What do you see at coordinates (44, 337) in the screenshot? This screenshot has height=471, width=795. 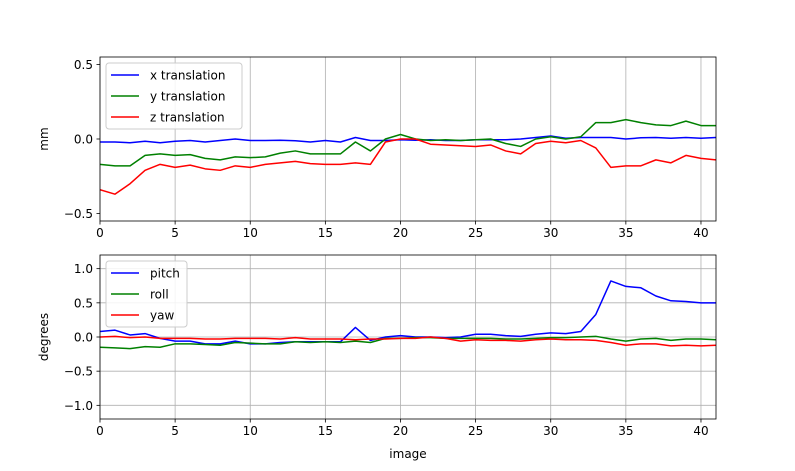 I see `y-axis-label: degrees` at bounding box center [44, 337].